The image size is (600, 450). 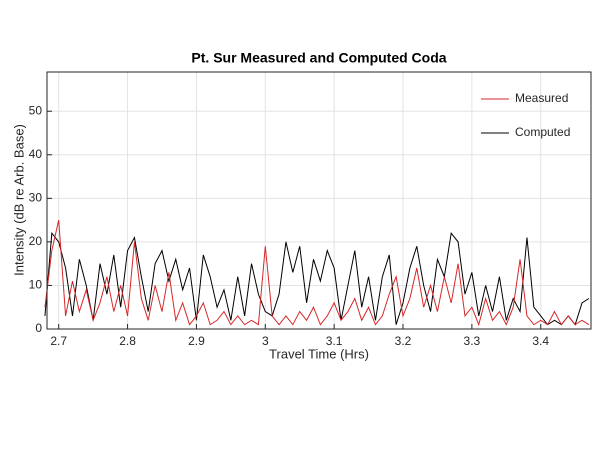 I want to click on chart-title: Pt. Sur Measured and Computed Coda, so click(x=318, y=58).